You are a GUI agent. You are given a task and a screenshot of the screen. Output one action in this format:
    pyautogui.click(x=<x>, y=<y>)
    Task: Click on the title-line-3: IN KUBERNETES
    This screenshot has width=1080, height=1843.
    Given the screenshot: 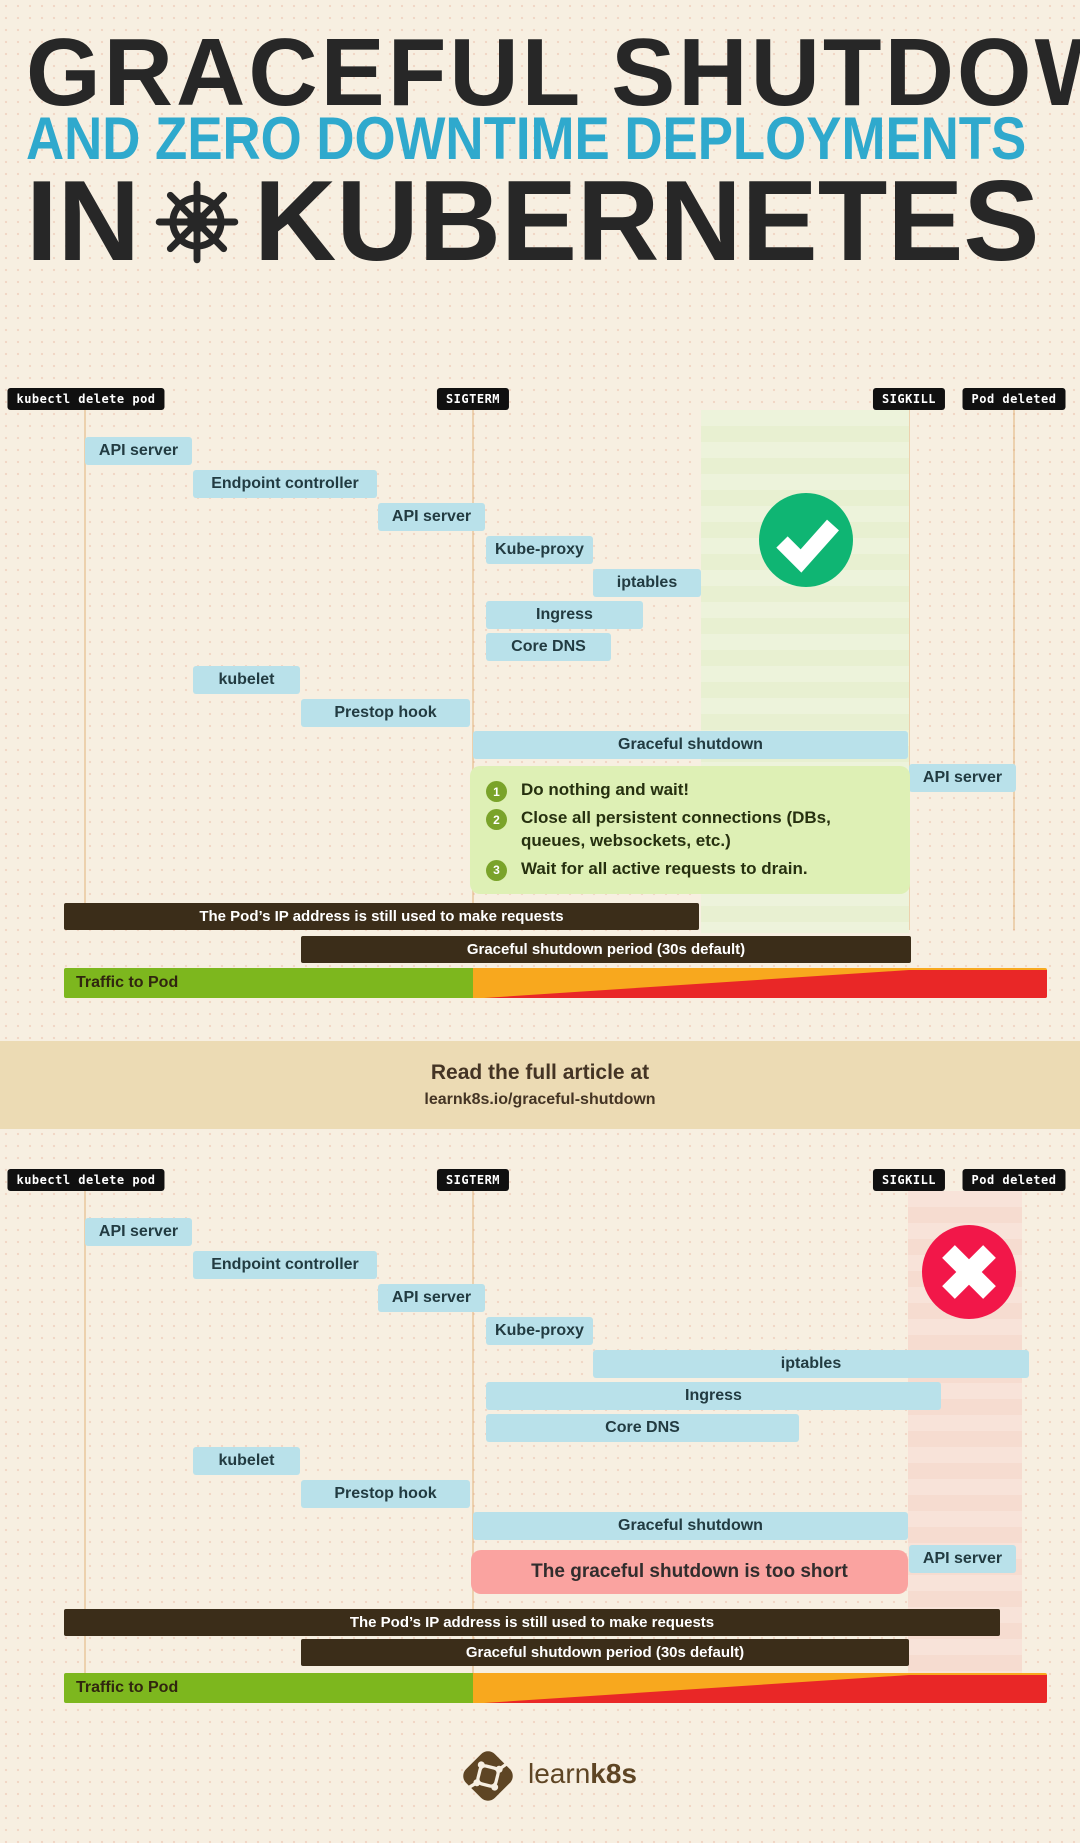 What is the action you would take?
    pyautogui.click(x=532, y=221)
    